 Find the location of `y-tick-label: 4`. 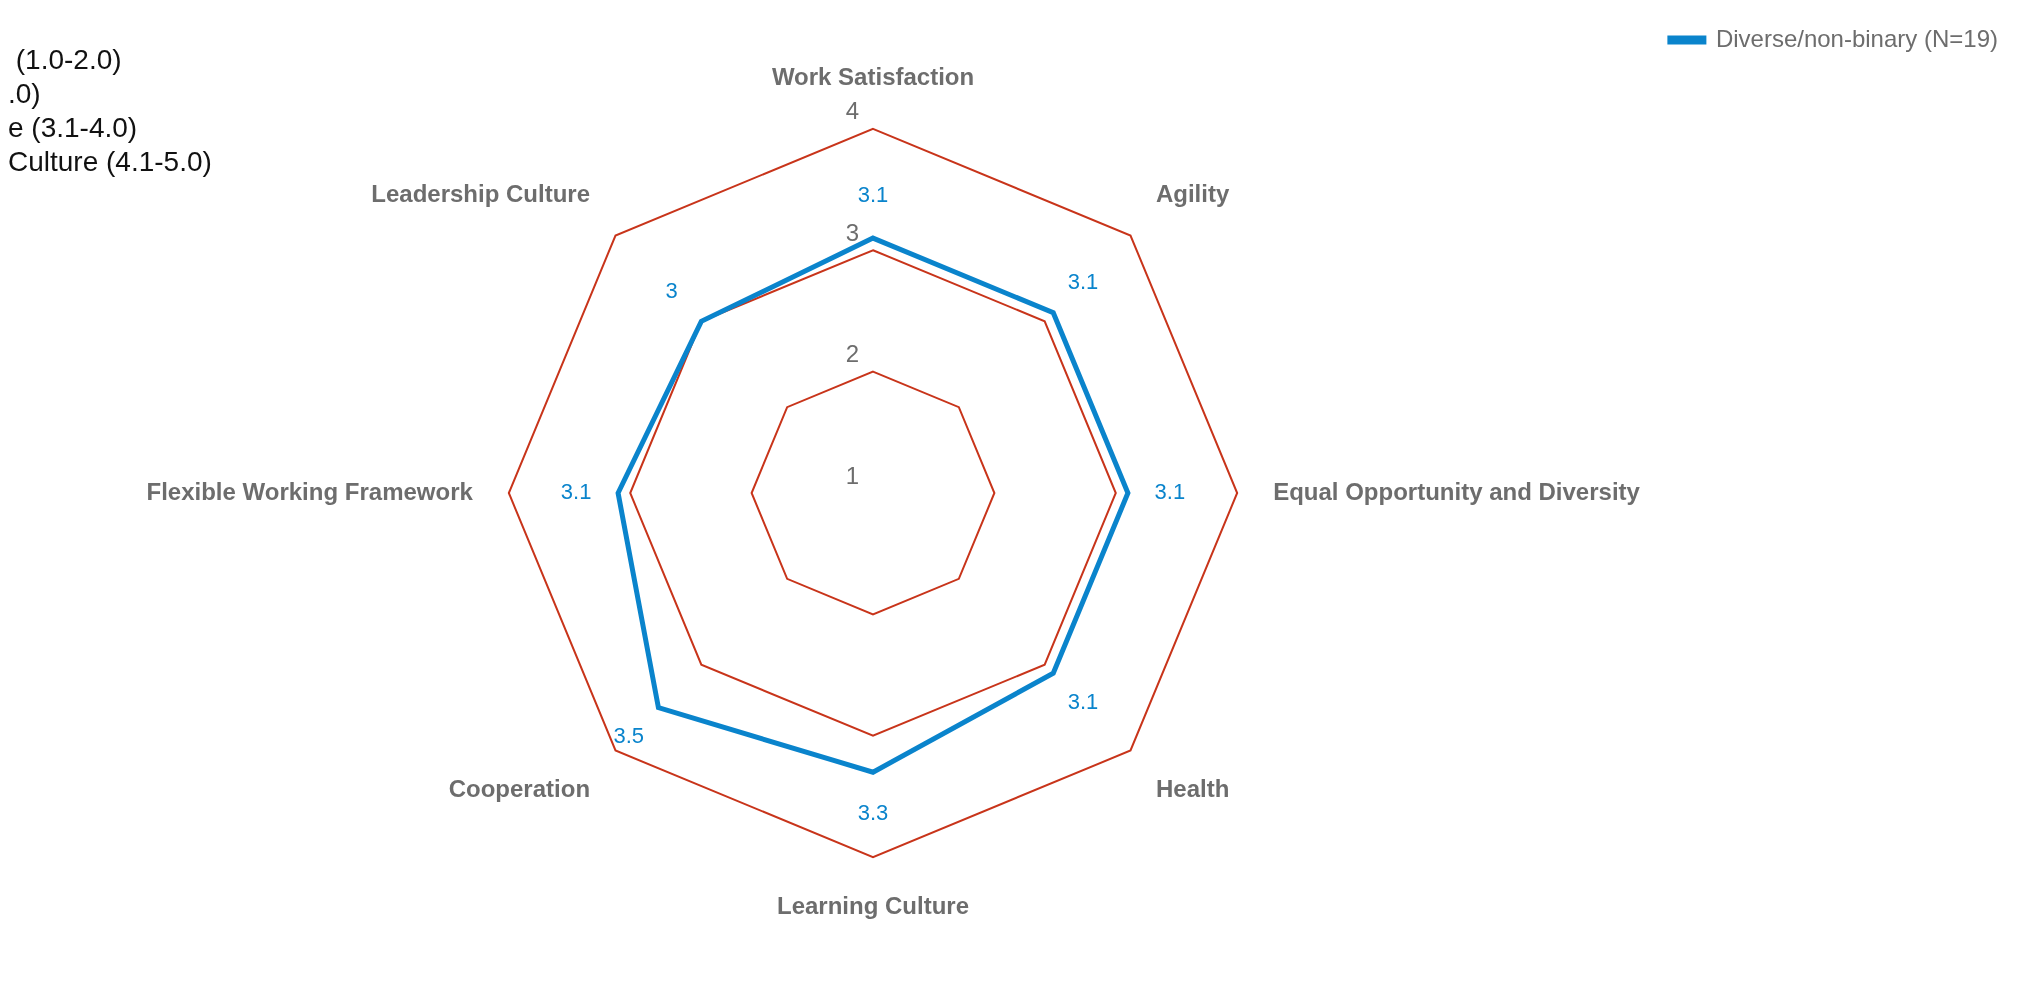

y-tick-label: 4 is located at coordinates (852, 111).